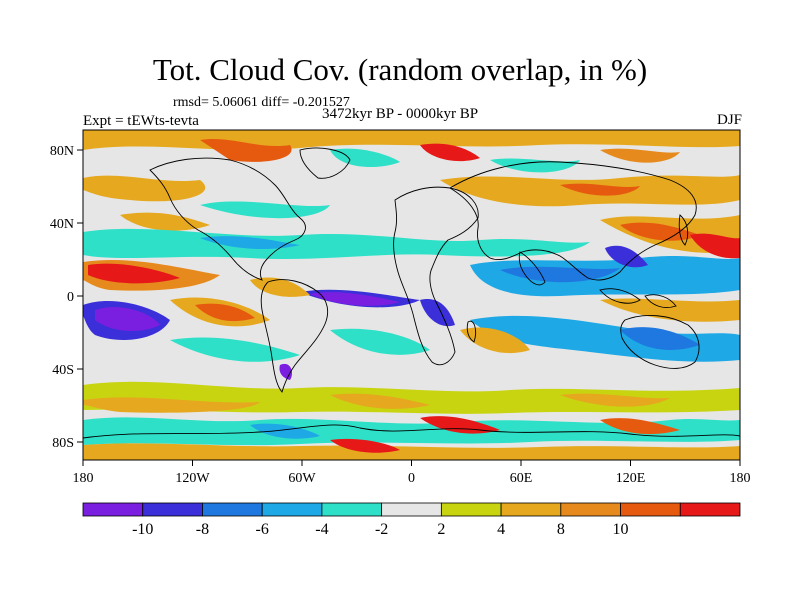 The image size is (800, 605). What do you see at coordinates (302, 478) in the screenshot?
I see `lon-label-60w: 60W` at bounding box center [302, 478].